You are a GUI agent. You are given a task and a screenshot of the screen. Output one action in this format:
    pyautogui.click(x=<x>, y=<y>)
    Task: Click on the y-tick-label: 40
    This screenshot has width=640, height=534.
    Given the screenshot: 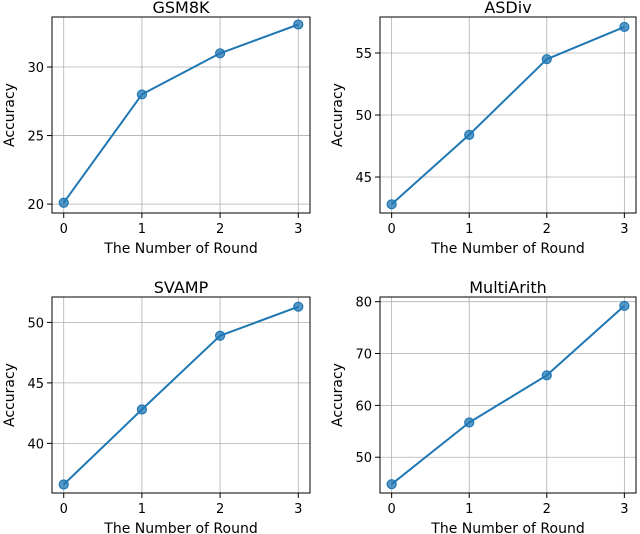 What is the action you would take?
    pyautogui.click(x=35, y=444)
    